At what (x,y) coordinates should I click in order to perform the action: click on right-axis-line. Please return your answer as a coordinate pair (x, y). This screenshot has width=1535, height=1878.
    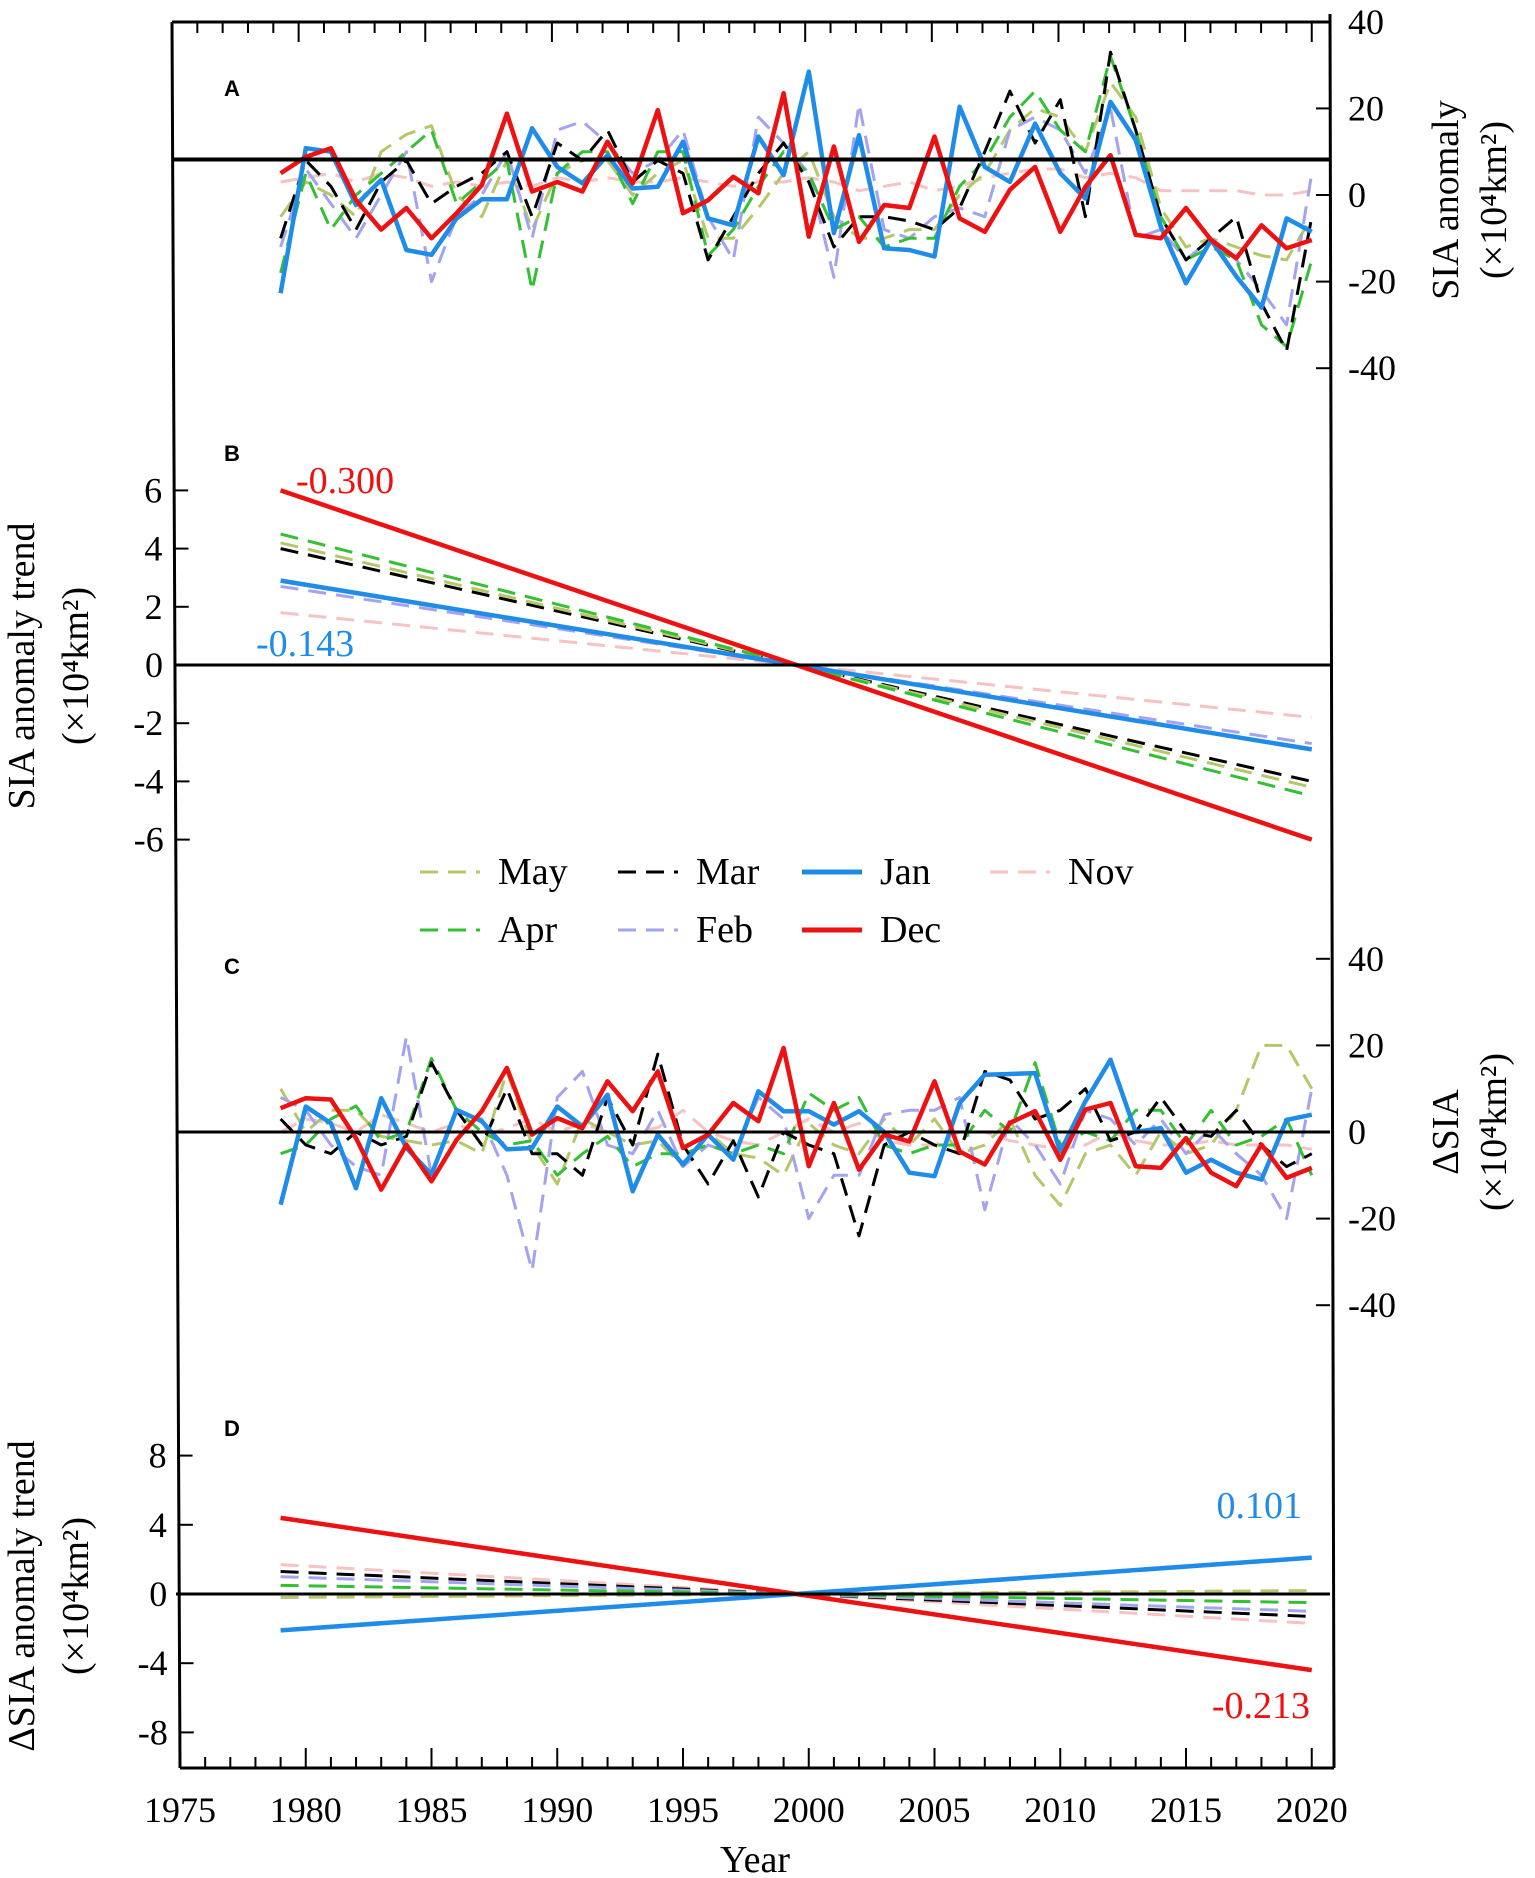
    Looking at the image, I should click on (1332, 891).